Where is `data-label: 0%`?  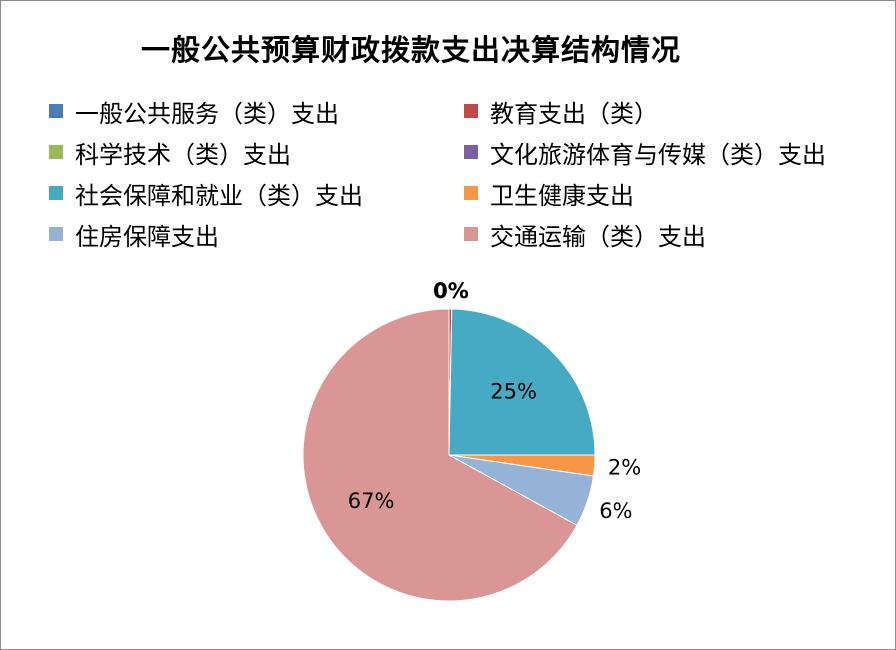 data-label: 0% is located at coordinates (451, 291).